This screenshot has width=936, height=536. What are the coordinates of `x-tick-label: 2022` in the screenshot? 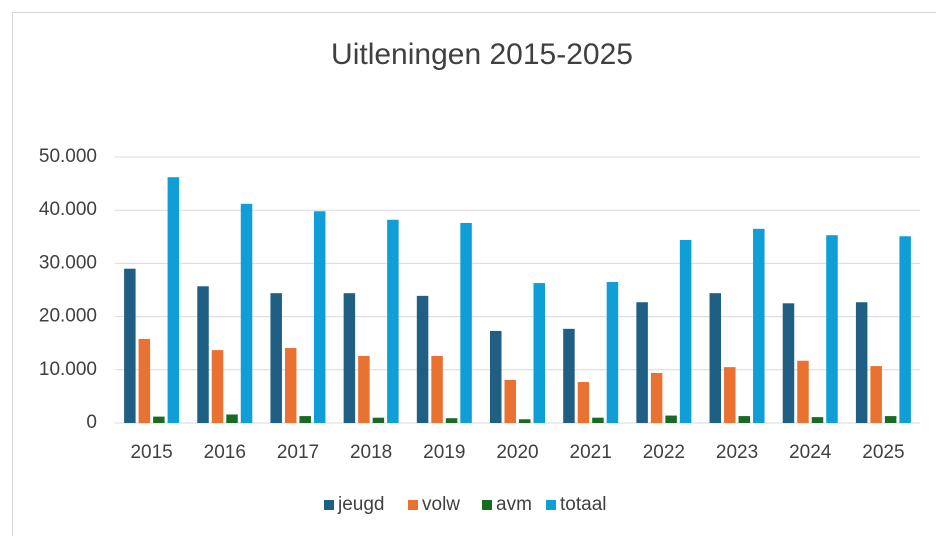 It's located at (664, 452).